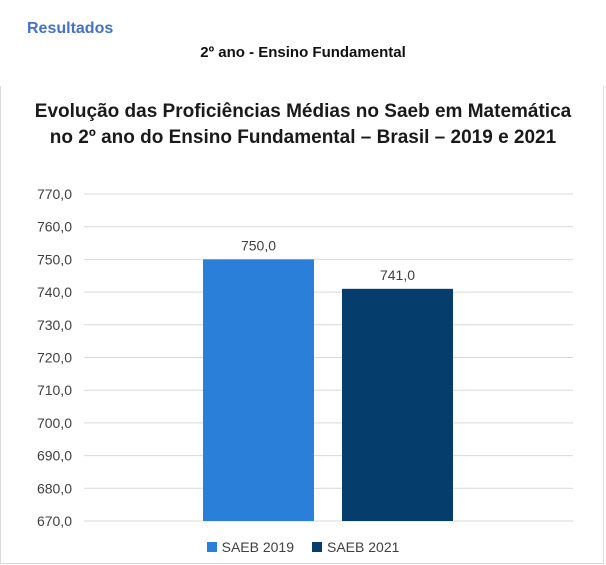 This screenshot has width=606, height=565. I want to click on y-tick-label: 720,0, so click(54, 358).